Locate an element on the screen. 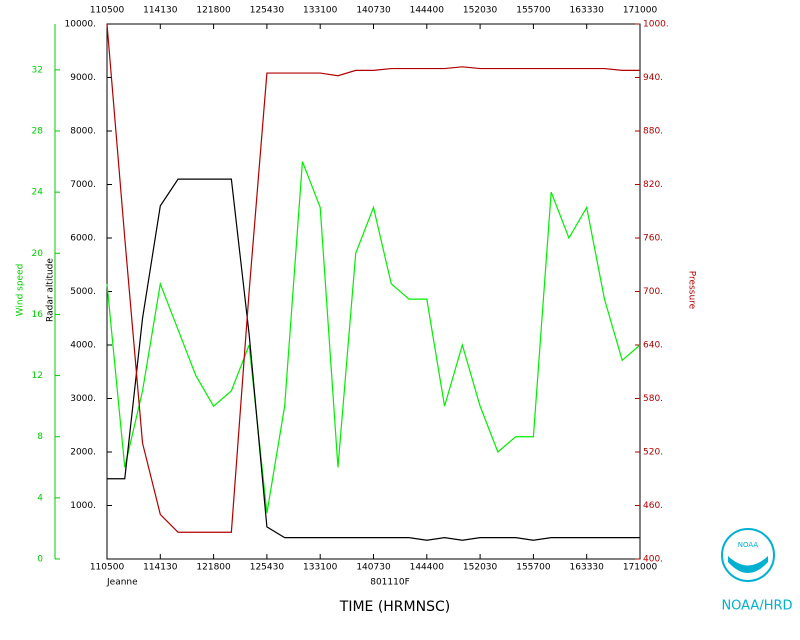  pres-tick-label: 940. is located at coordinates (653, 78).